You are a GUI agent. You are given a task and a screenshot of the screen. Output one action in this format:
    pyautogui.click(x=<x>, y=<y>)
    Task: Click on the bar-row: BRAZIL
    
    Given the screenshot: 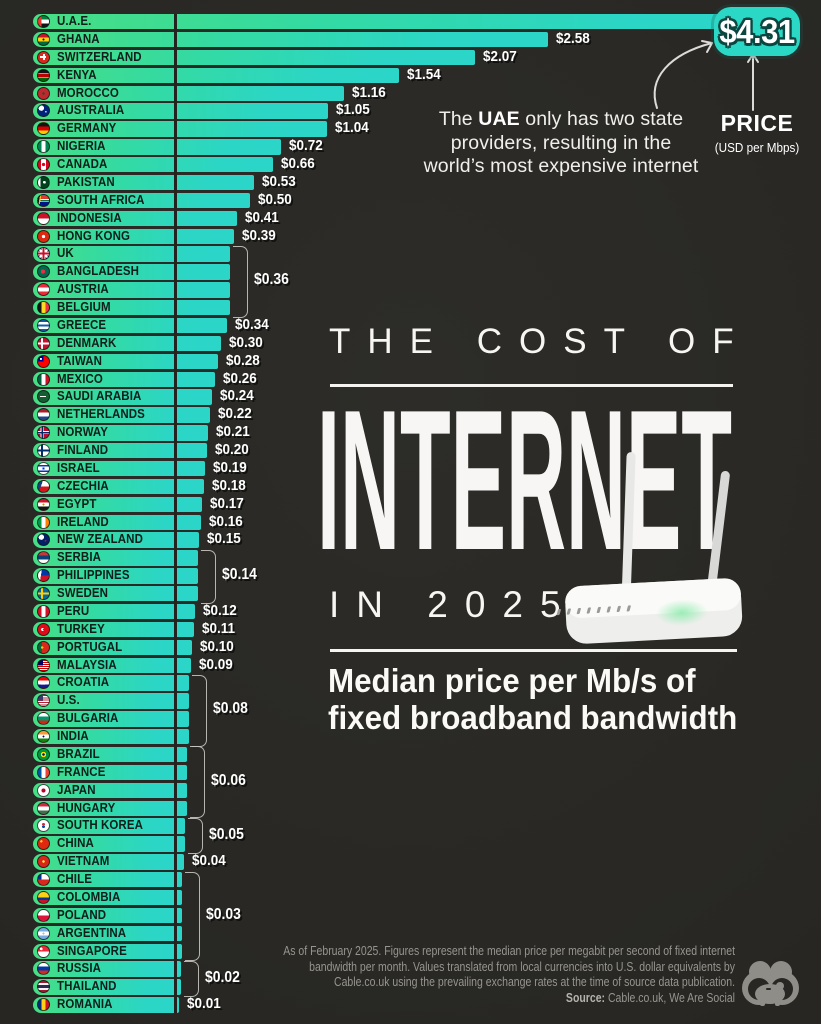 What is the action you would take?
    pyautogui.click(x=230, y=754)
    